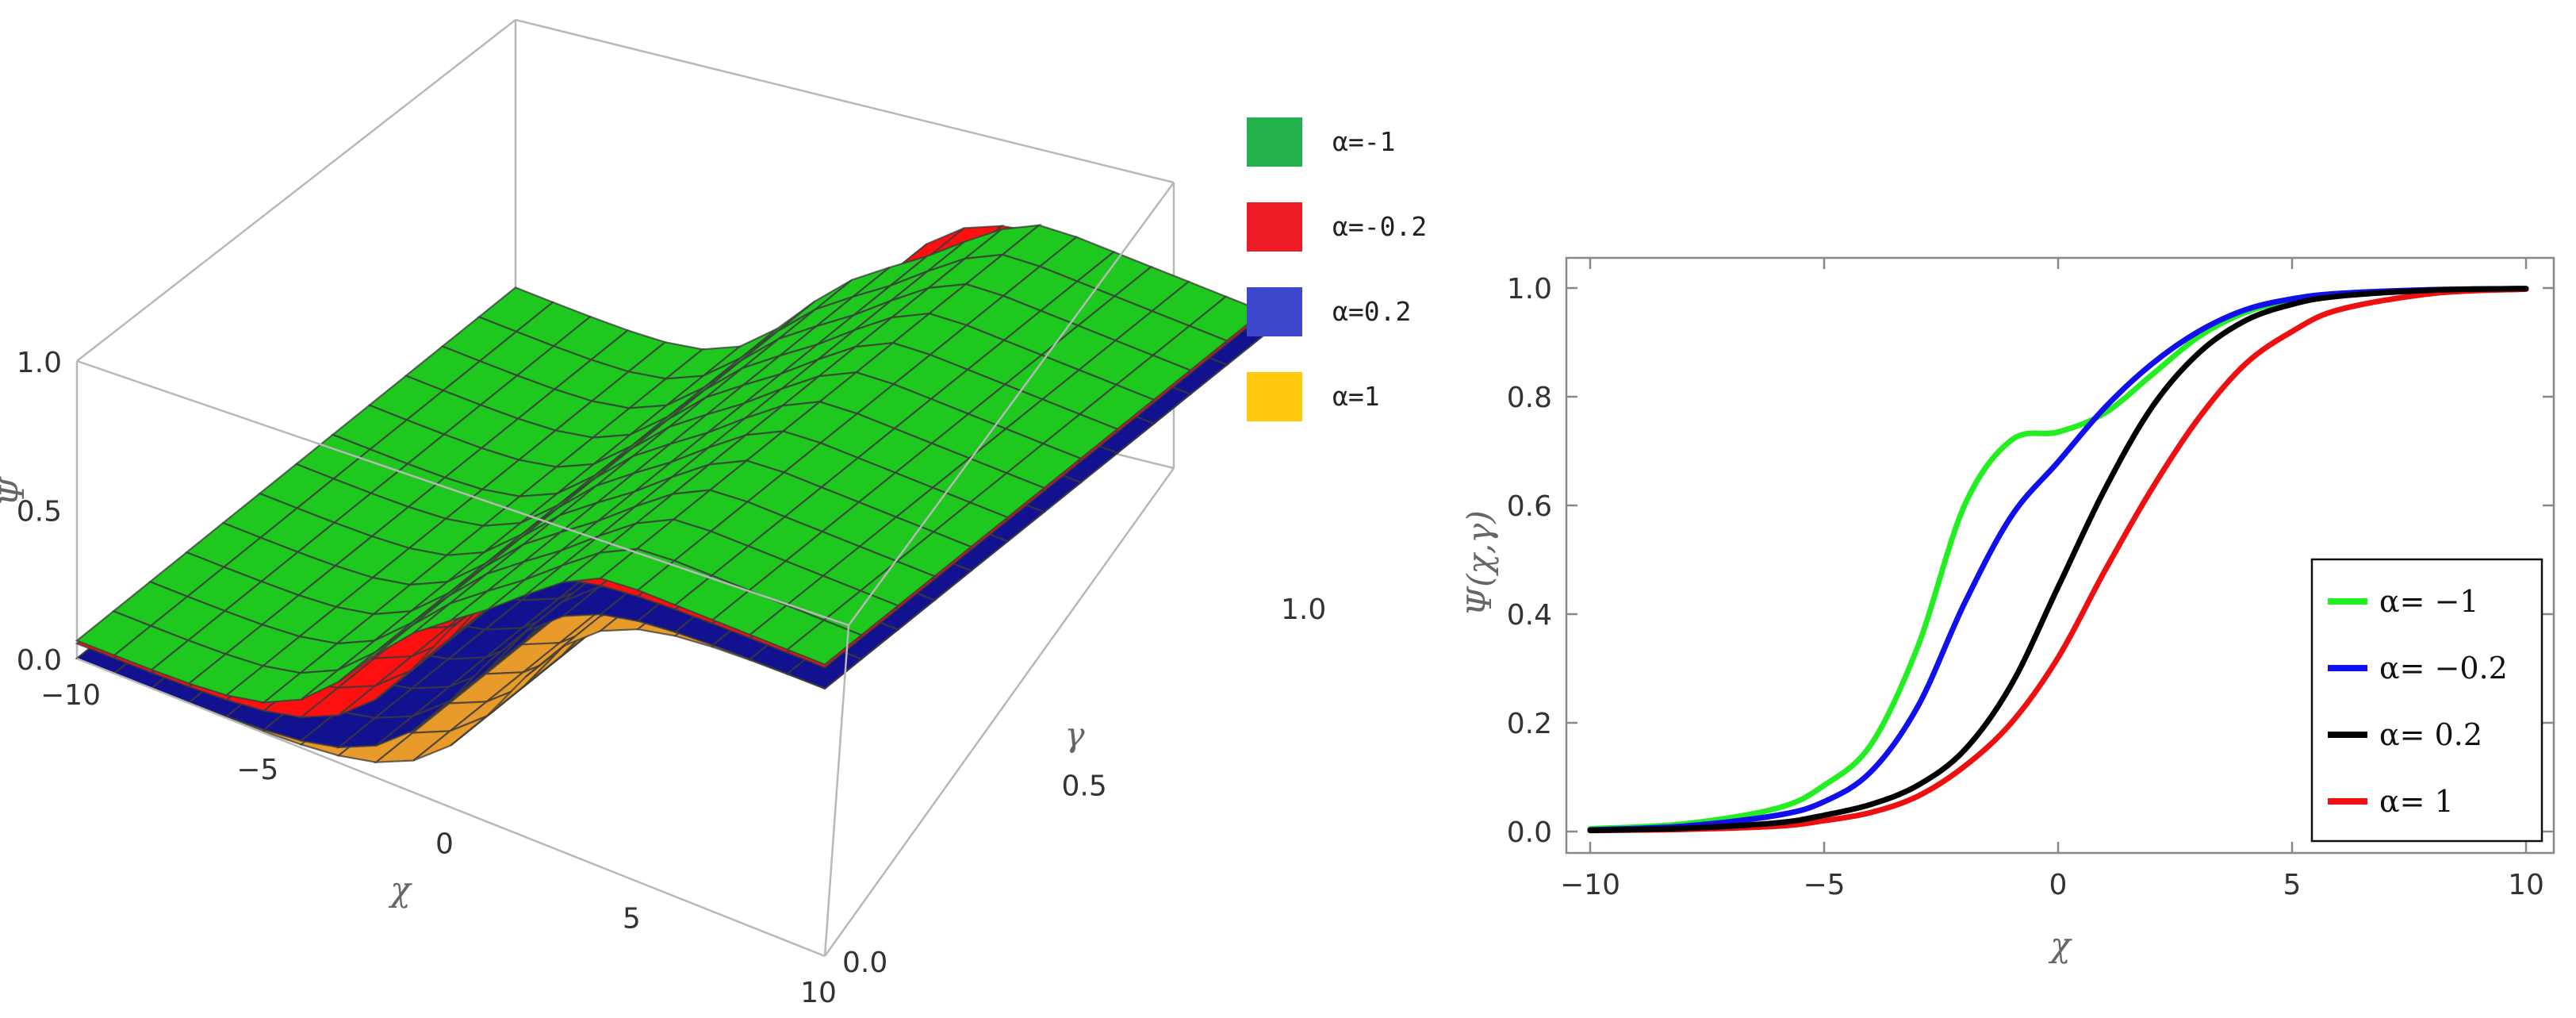 The image size is (2576, 1018). I want to click on plot2d-x-tick-label: 10, so click(2526, 885).